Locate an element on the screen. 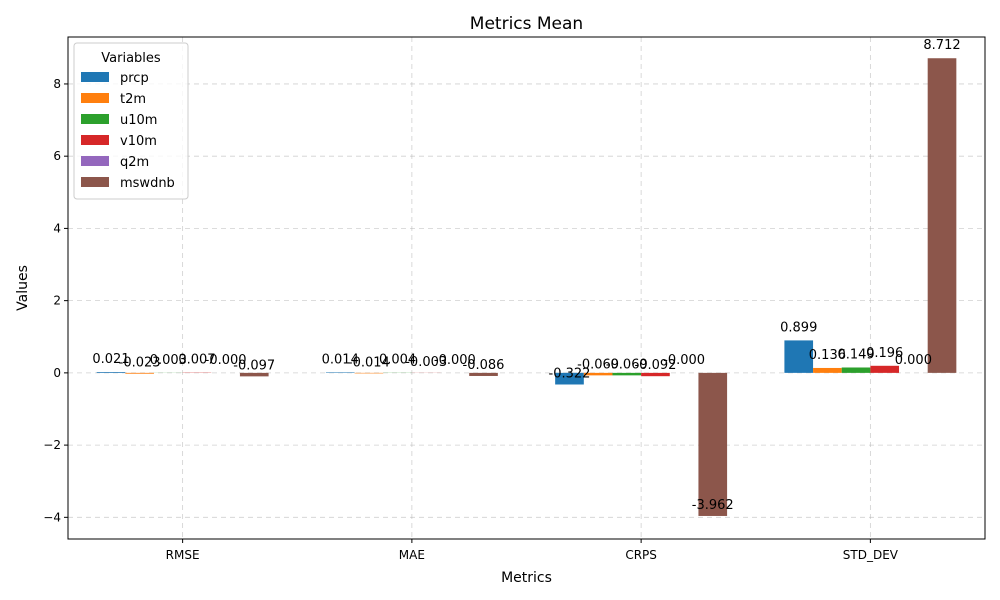  bar-label: -0.322 is located at coordinates (570, 373).